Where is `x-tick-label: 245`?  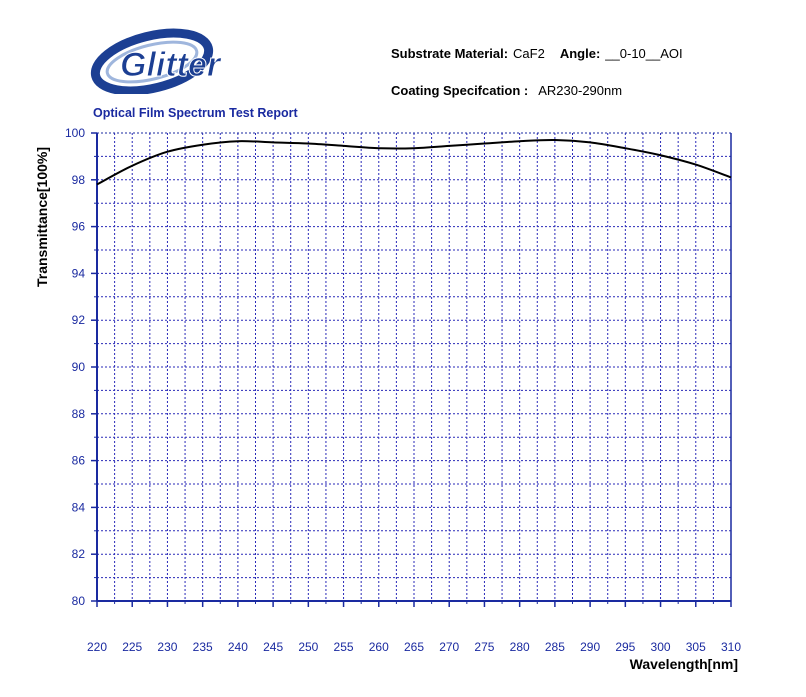 x-tick-label: 245 is located at coordinates (273, 647).